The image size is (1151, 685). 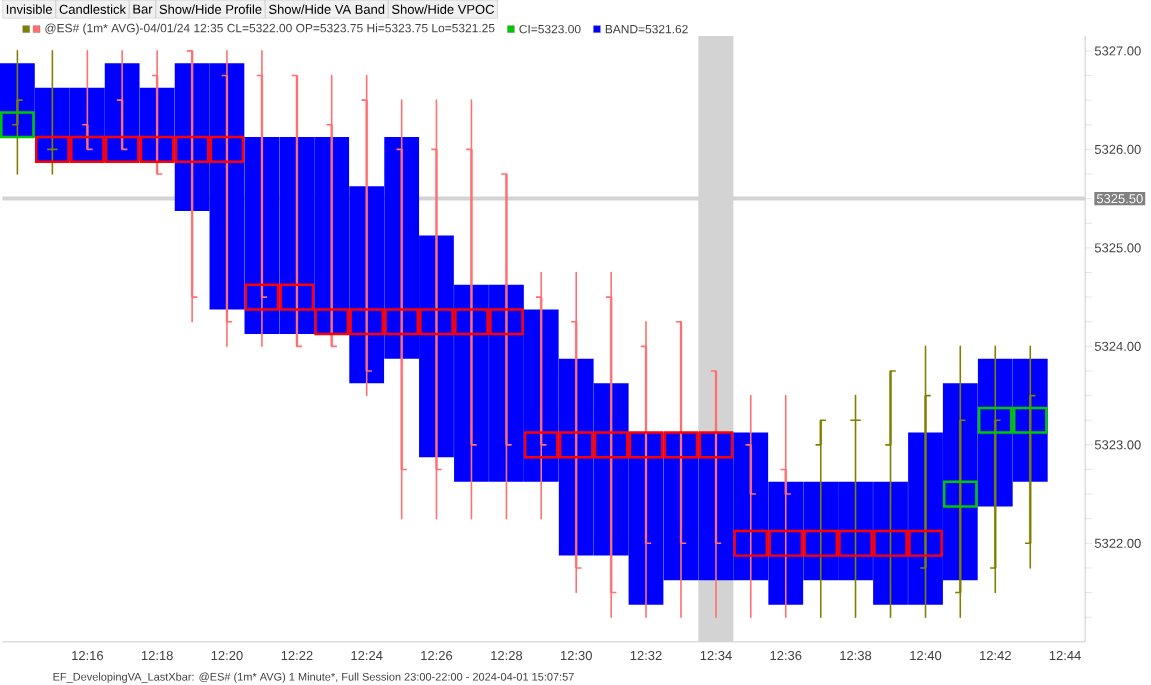 What do you see at coordinates (576, 656) in the screenshot?
I see `x-tick-label: 12:30` at bounding box center [576, 656].